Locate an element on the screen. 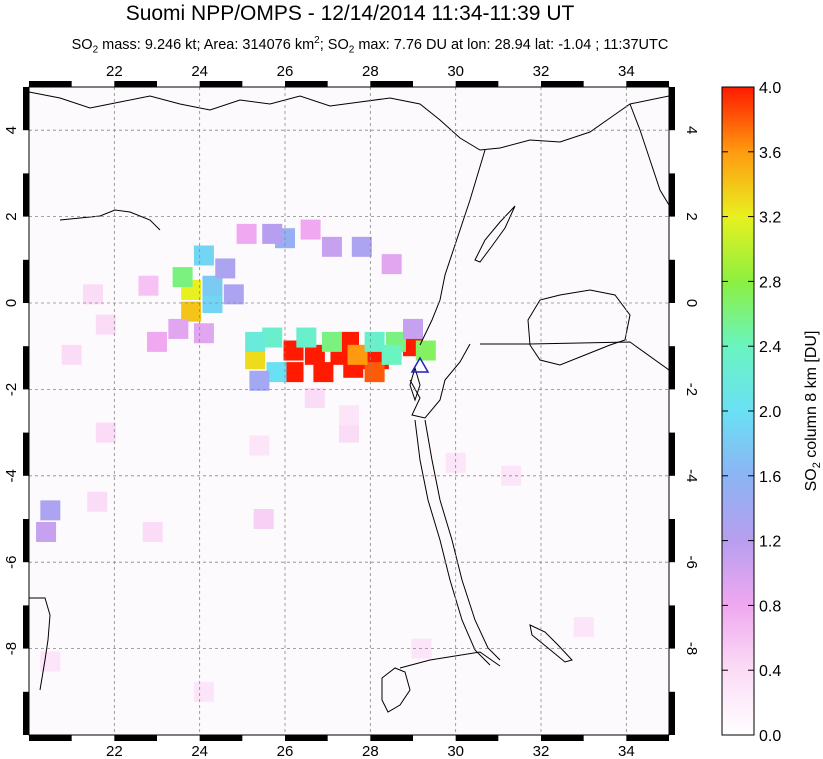 The image size is (823, 759). y-tick-label-left: 4 is located at coordinates (11, 130).